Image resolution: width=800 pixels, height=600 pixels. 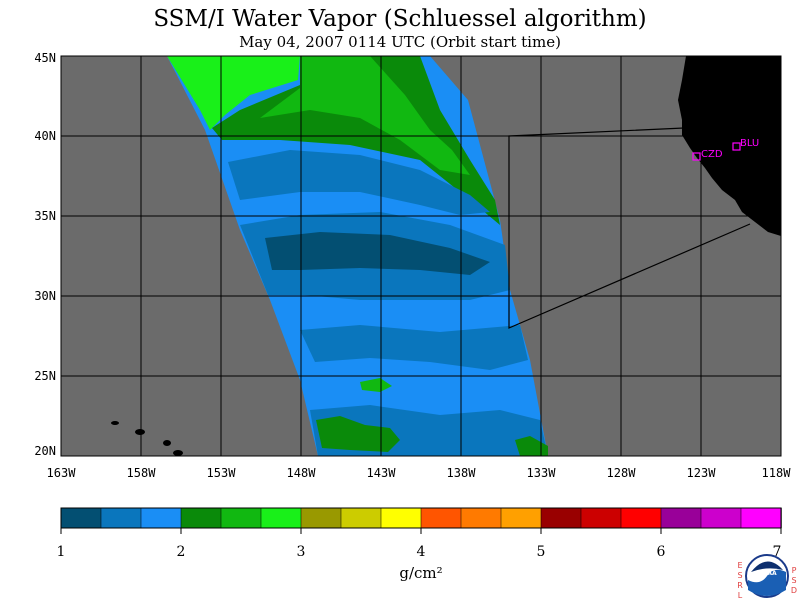 What do you see at coordinates (712, 154) in the screenshot?
I see `station-czd-label: CZD` at bounding box center [712, 154].